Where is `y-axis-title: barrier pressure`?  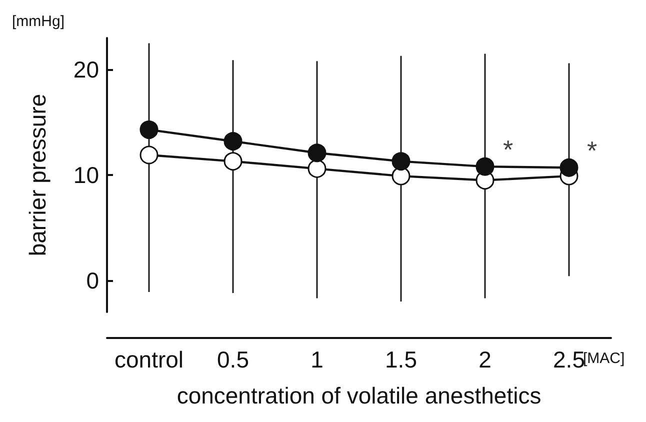
y-axis-title: barrier pressure is located at coordinates (37, 175).